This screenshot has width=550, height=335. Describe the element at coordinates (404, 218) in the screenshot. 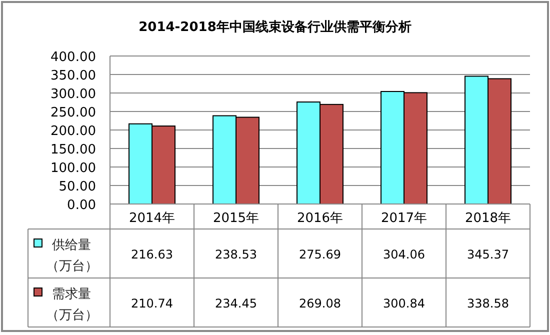

I see `x-tick-label: 2017年` at that location.